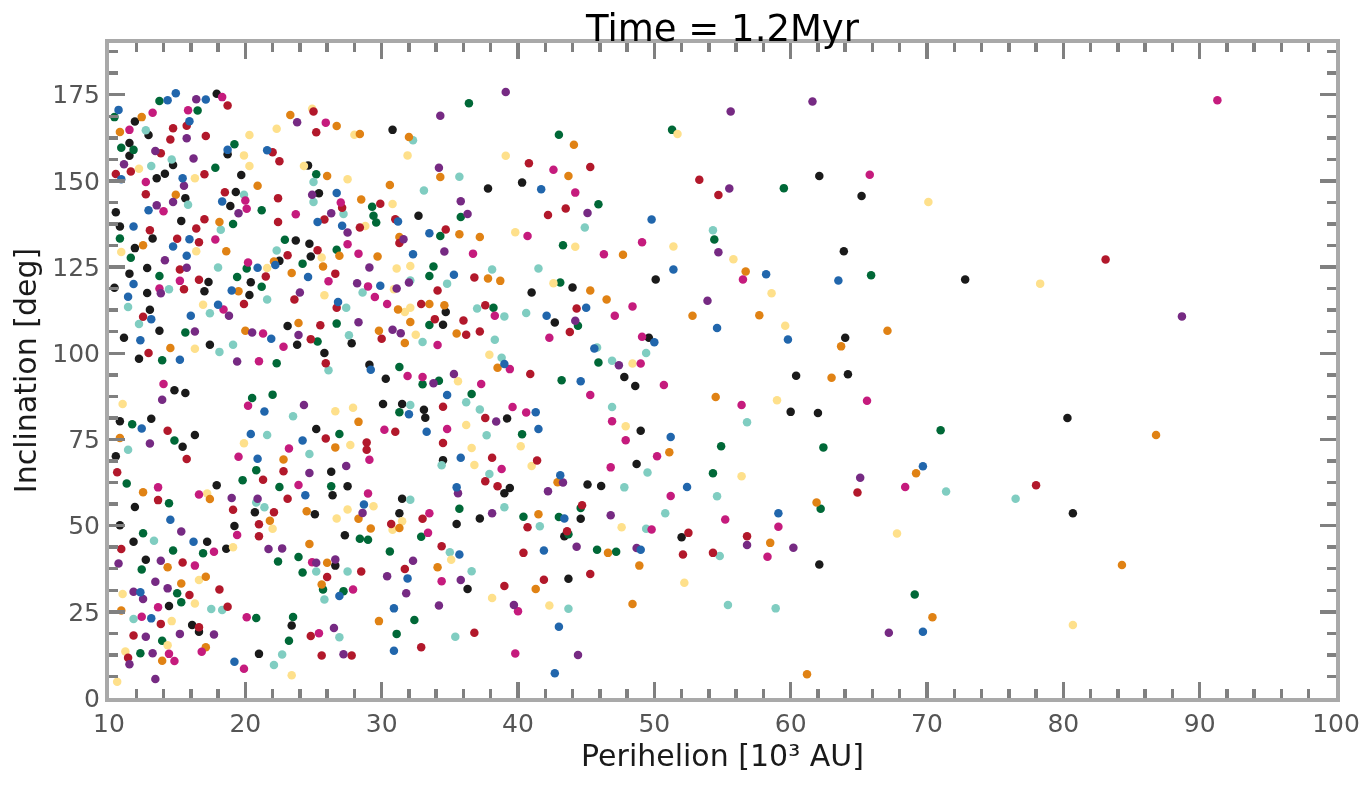  Describe the element at coordinates (1199, 723) in the screenshot. I see `x-tick-label: 90` at that location.